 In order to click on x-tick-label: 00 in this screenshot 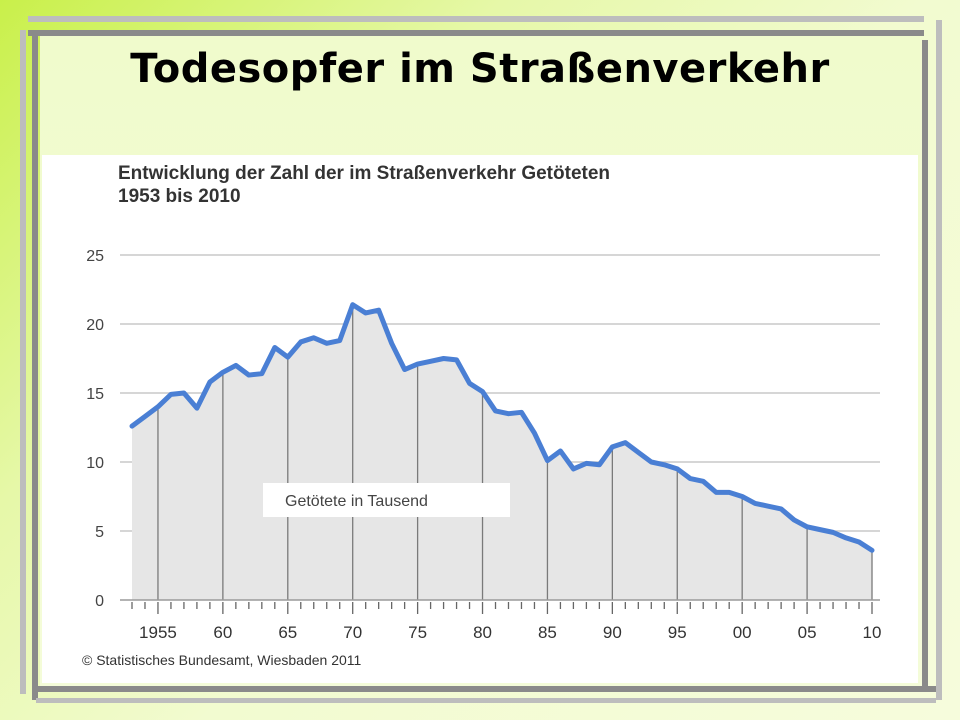, I will do `click(742, 632)`.